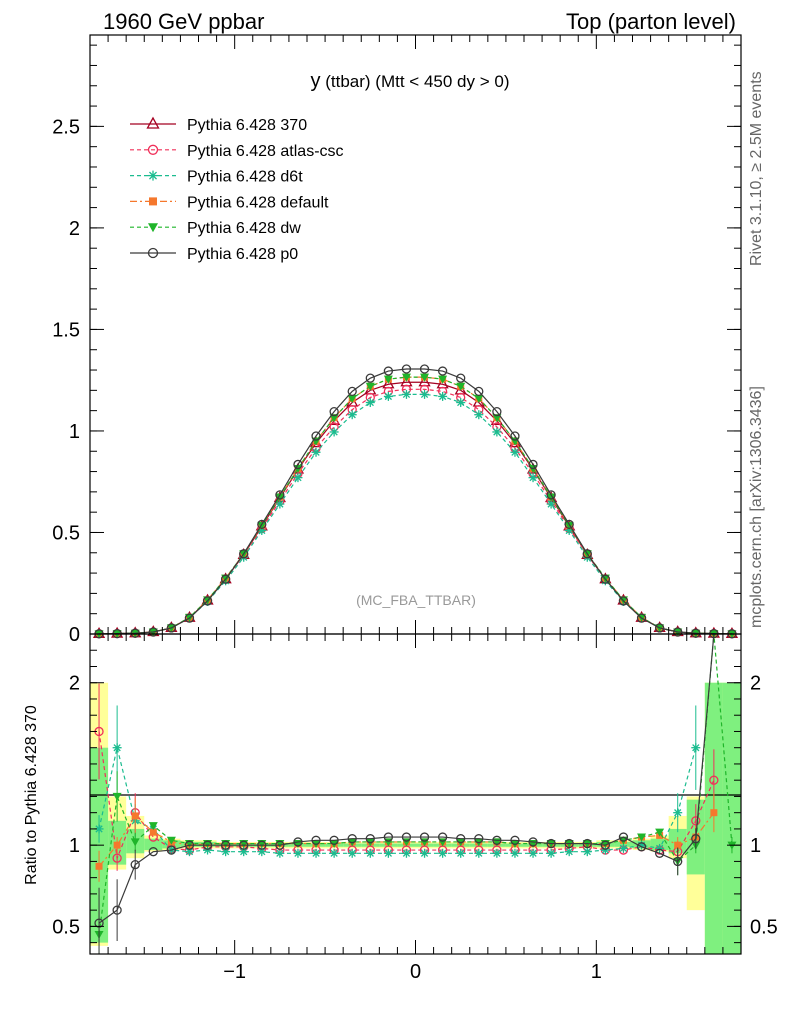  I want to click on ratio-y-tick-label: 2, so click(74, 684).